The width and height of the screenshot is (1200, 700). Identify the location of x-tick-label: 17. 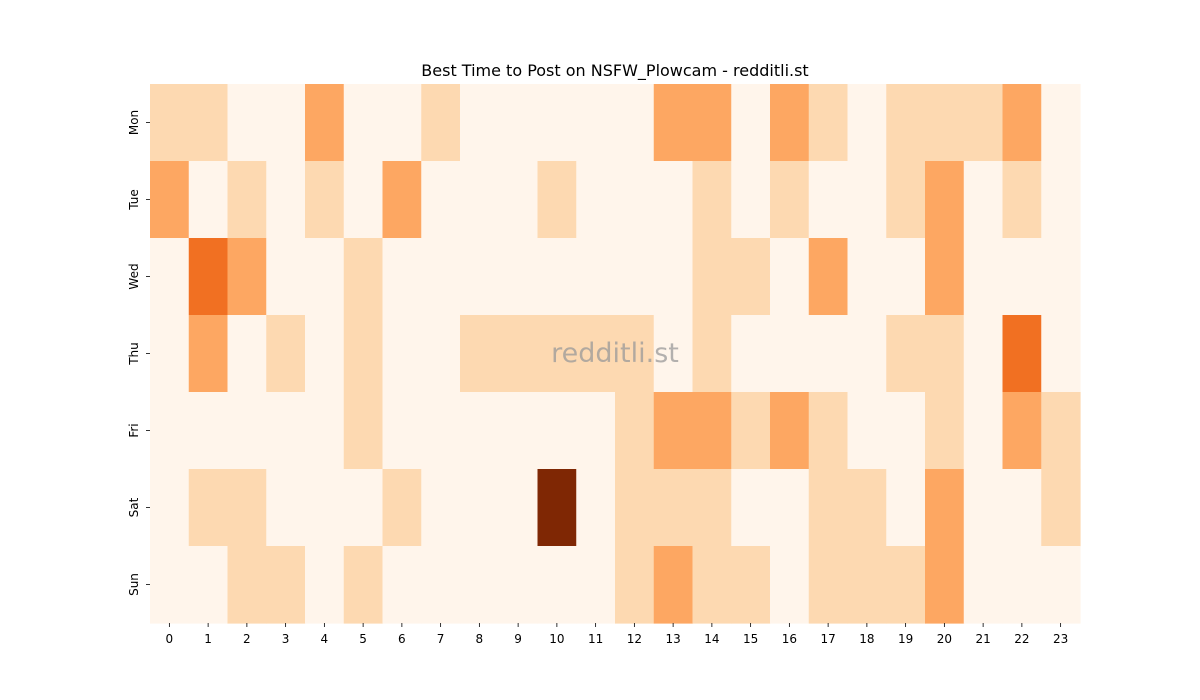
(827, 639).